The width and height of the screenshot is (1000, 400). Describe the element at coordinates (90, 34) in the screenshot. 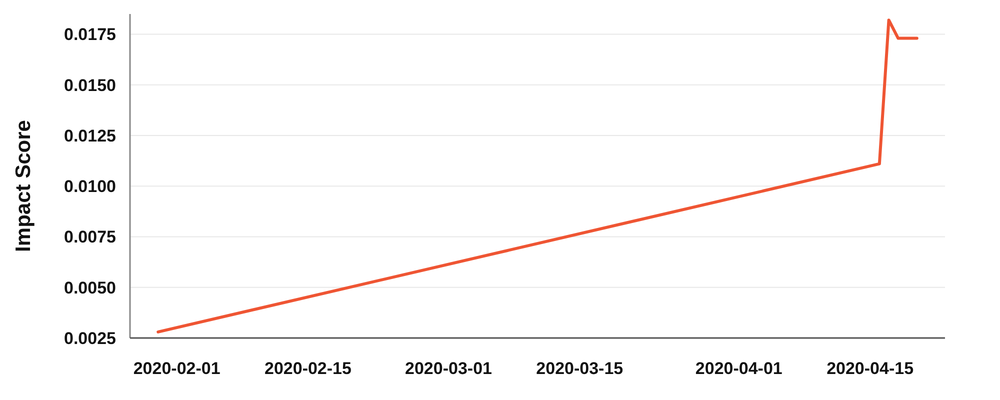

I see `y-tick-label: 0.0175` at that location.